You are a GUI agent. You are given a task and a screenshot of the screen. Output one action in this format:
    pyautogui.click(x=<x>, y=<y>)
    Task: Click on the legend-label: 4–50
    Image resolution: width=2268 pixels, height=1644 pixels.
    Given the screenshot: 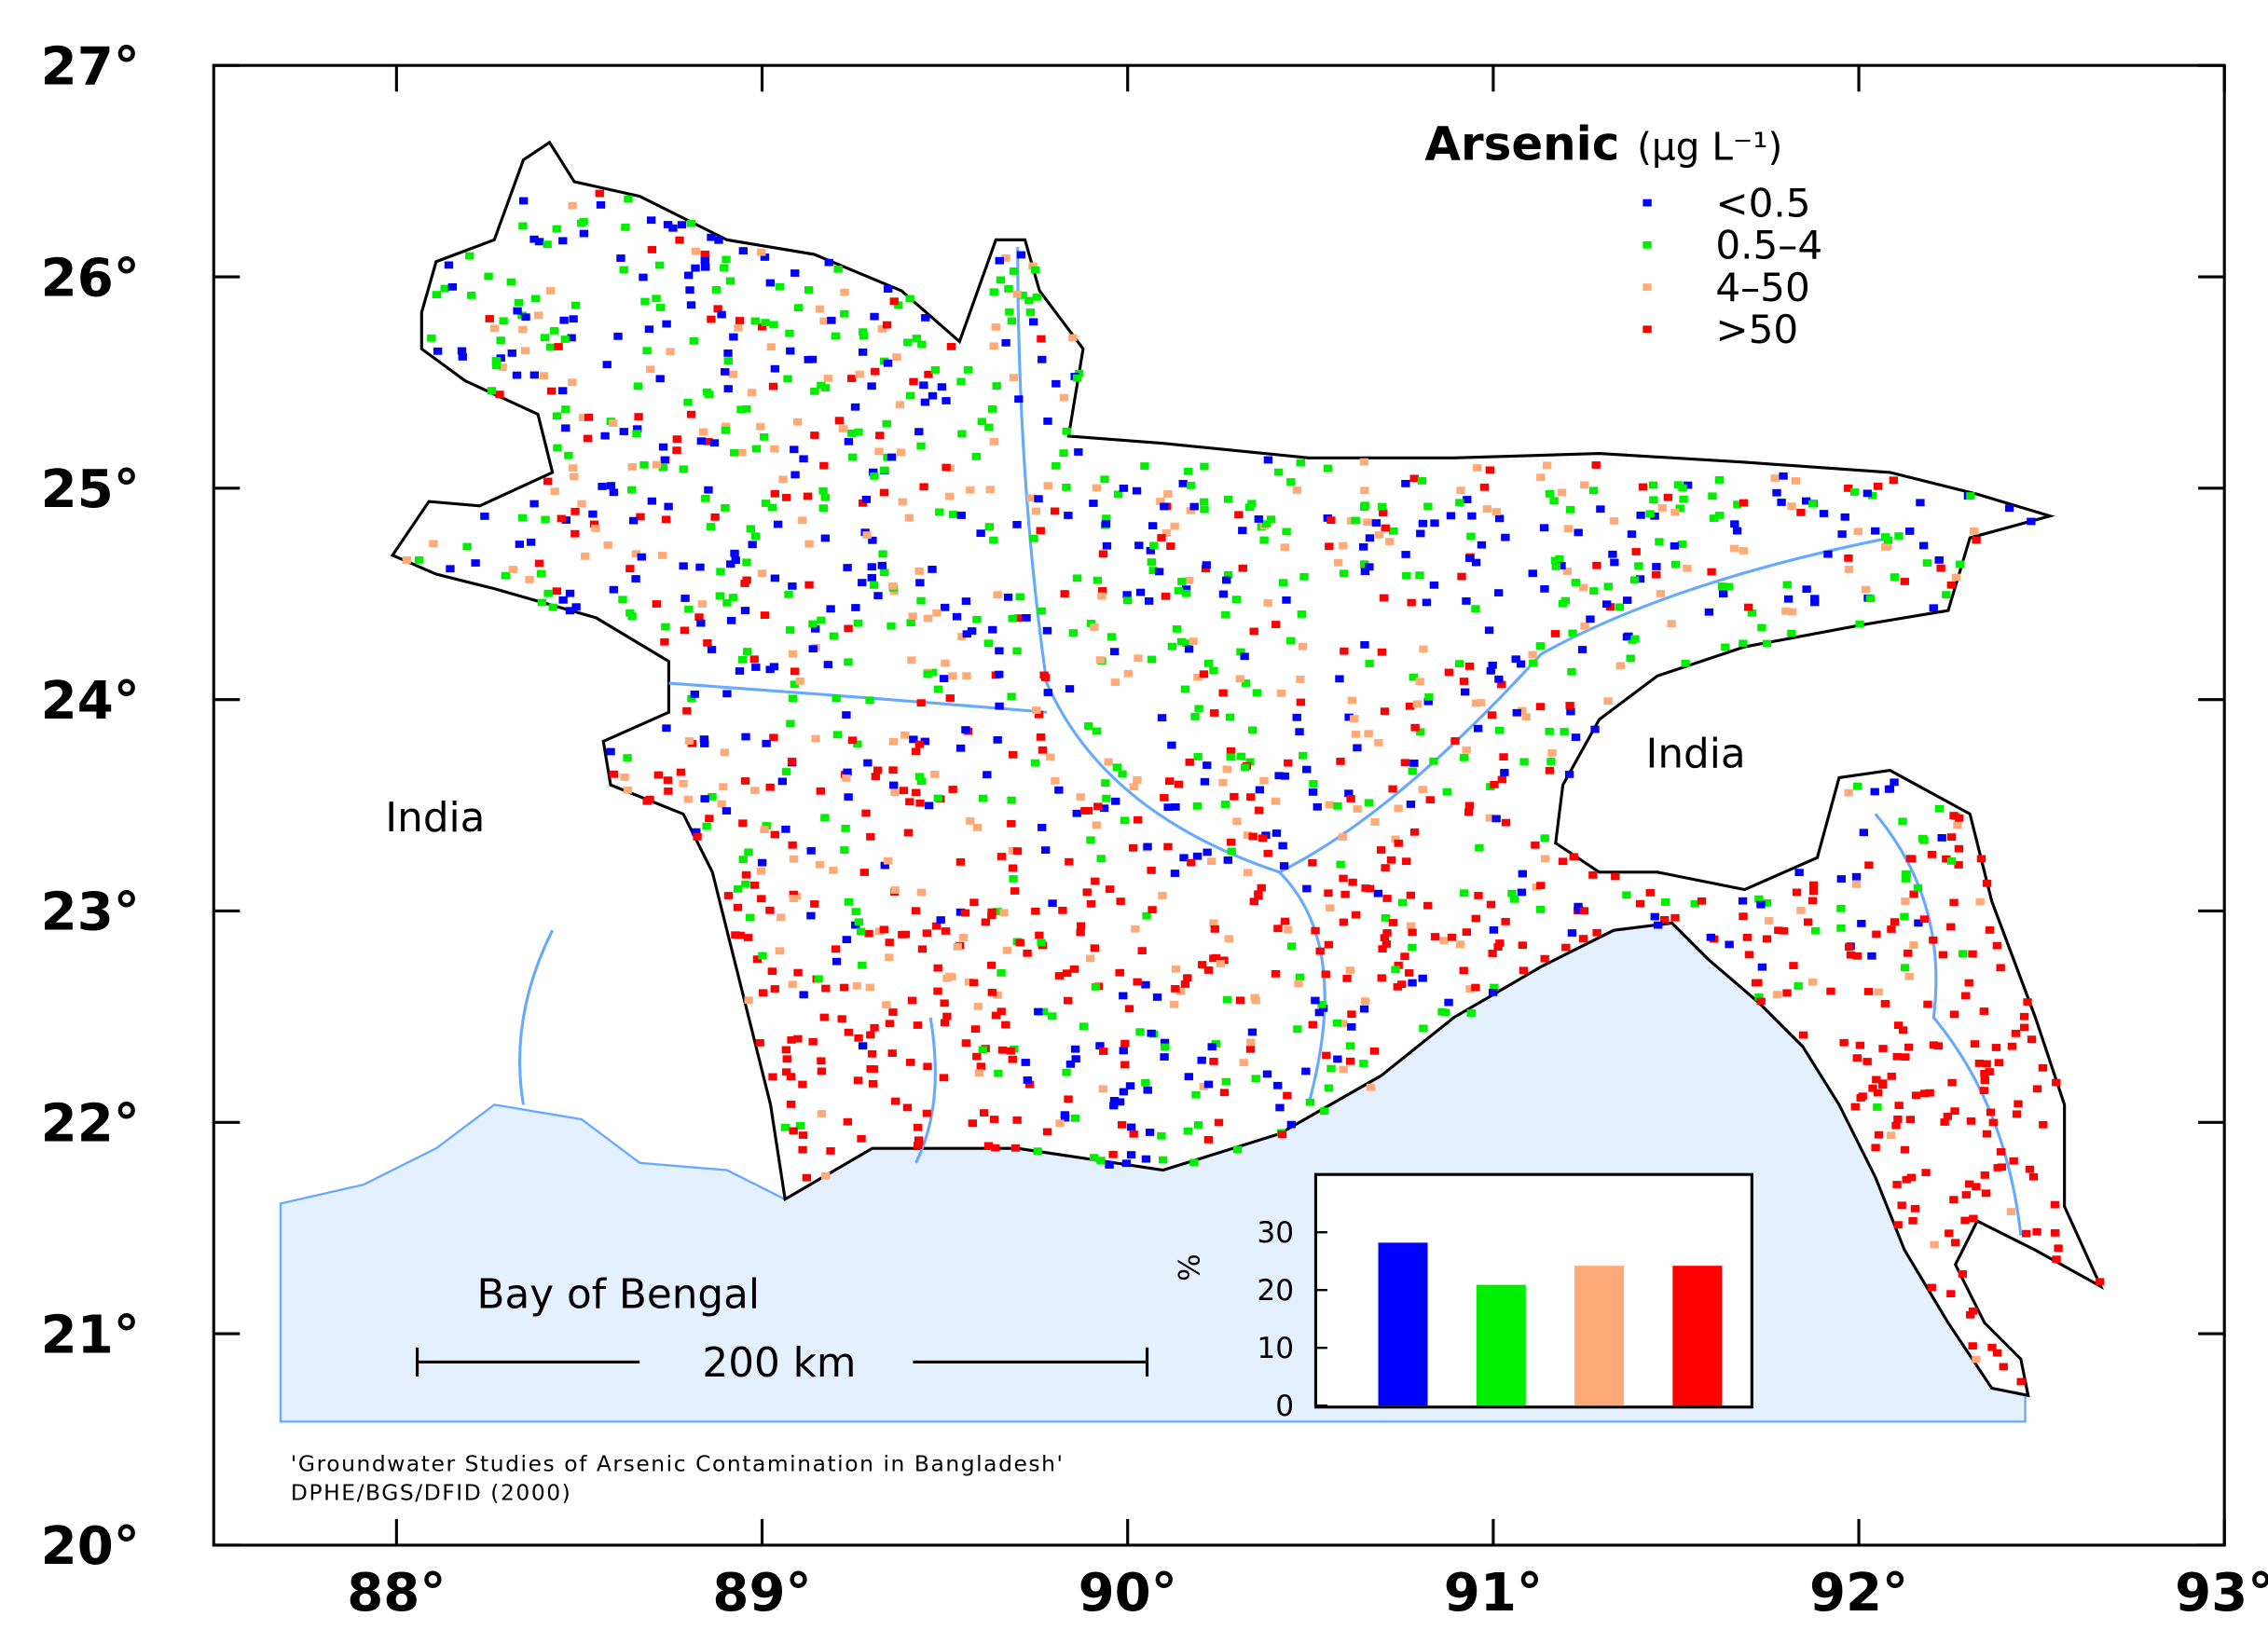 What is the action you would take?
    pyautogui.click(x=1762, y=287)
    